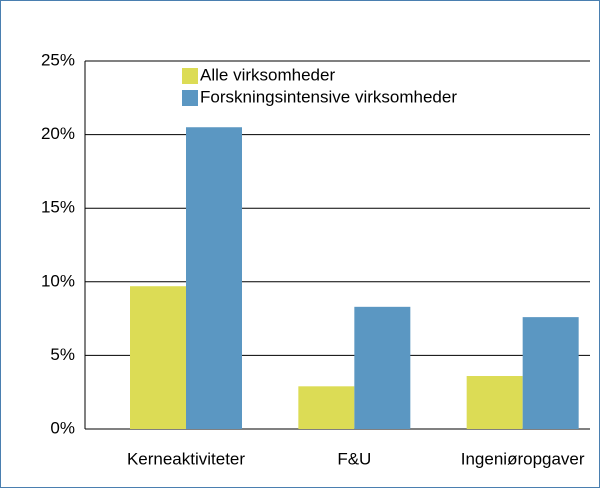 This screenshot has height=488, width=600. Describe the element at coordinates (354, 458) in the screenshot. I see `x-tick-label: F&U` at that location.